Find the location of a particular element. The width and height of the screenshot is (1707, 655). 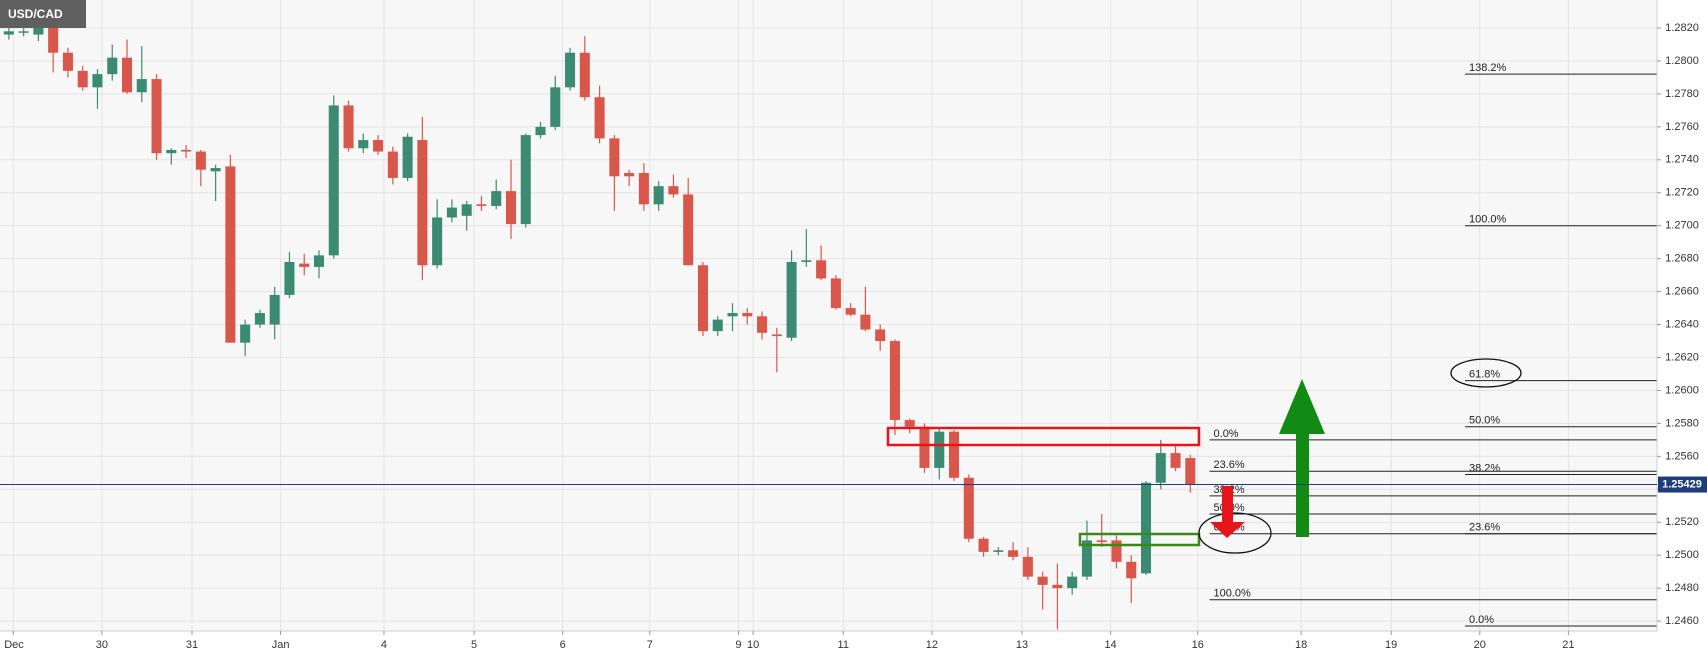

annotations is located at coordinates (1204, 456).